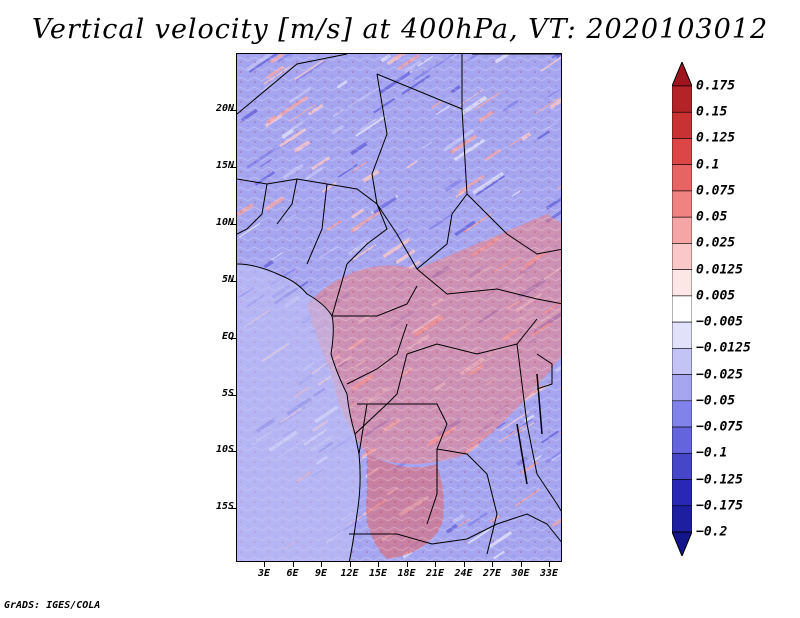 Image resolution: width=800 pixels, height=618 pixels. Describe the element at coordinates (682, 74) in the screenshot. I see `colorbar-max-arrow` at that location.